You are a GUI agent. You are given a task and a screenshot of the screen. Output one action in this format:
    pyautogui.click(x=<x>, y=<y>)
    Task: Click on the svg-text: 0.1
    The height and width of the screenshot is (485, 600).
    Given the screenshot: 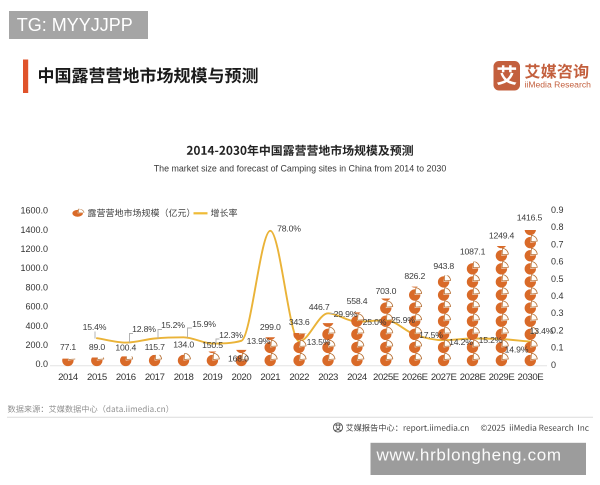 What is the action you would take?
    pyautogui.click(x=557, y=348)
    